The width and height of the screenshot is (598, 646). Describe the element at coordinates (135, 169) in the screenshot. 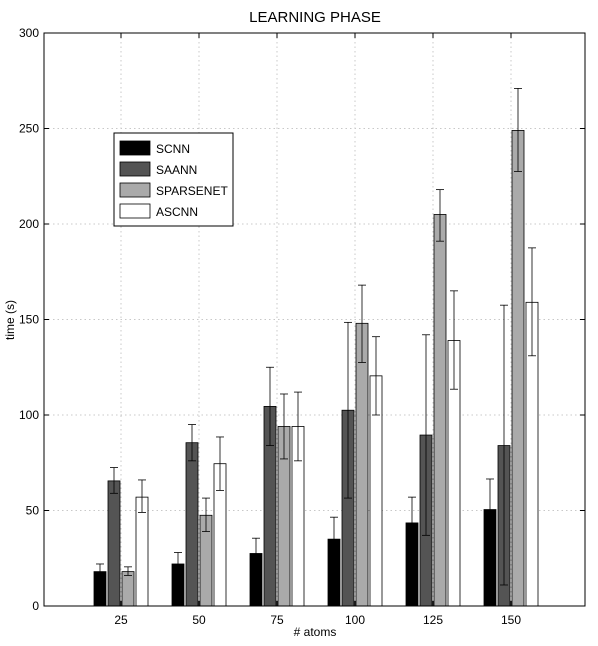

I see `legend-swatch-saann` at that location.